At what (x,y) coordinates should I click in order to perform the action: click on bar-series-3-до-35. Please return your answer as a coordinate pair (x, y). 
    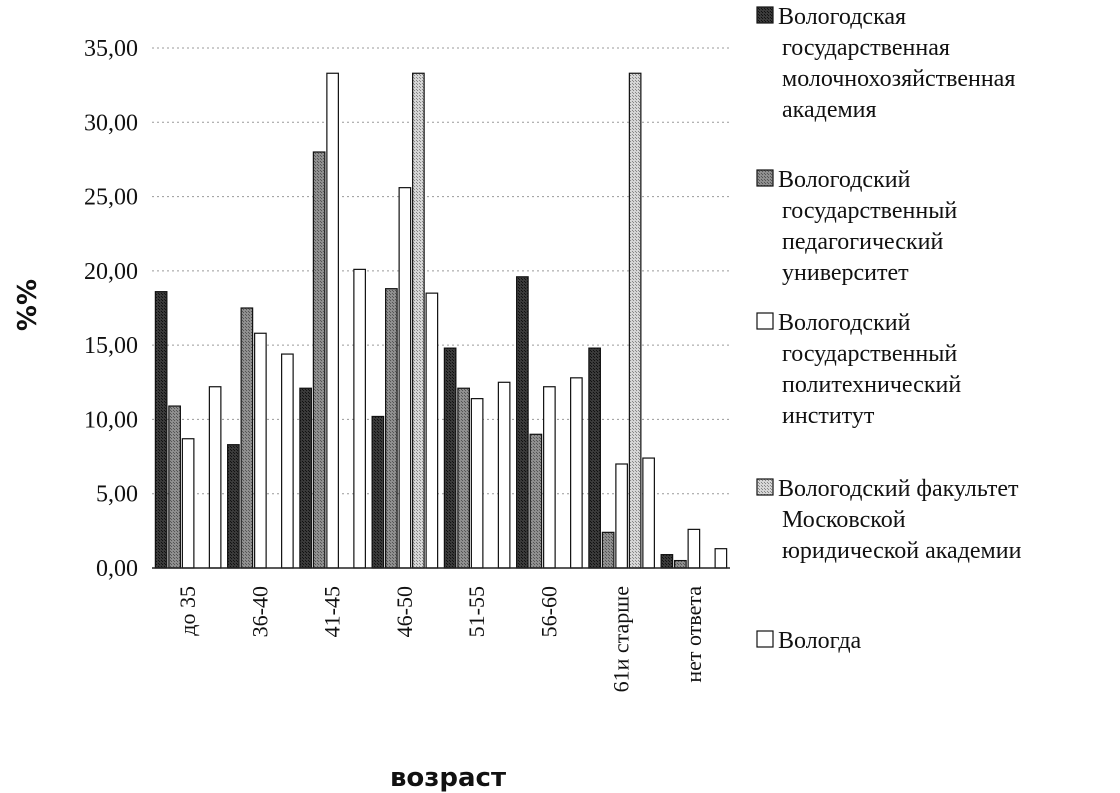
    Looking at the image, I should click on (188, 503).